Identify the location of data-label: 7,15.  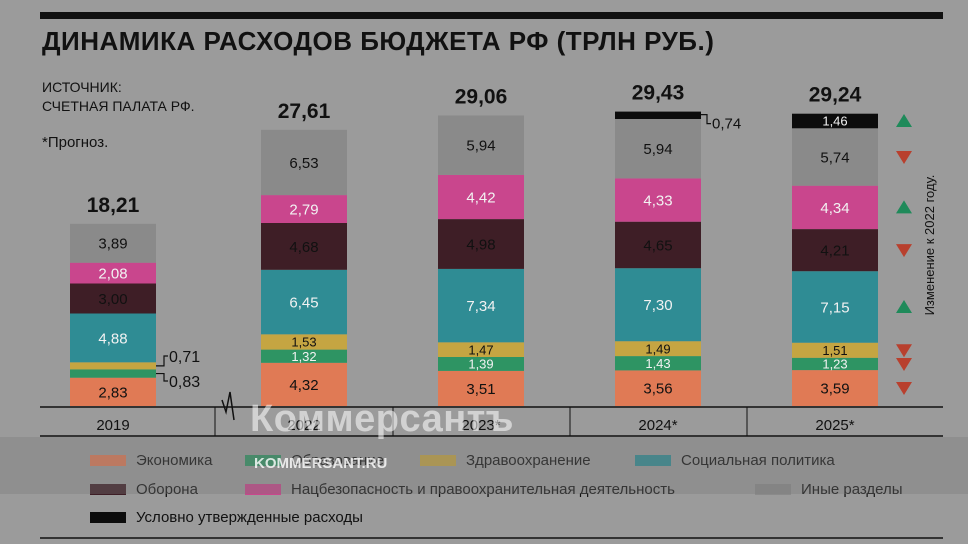
(834, 307).